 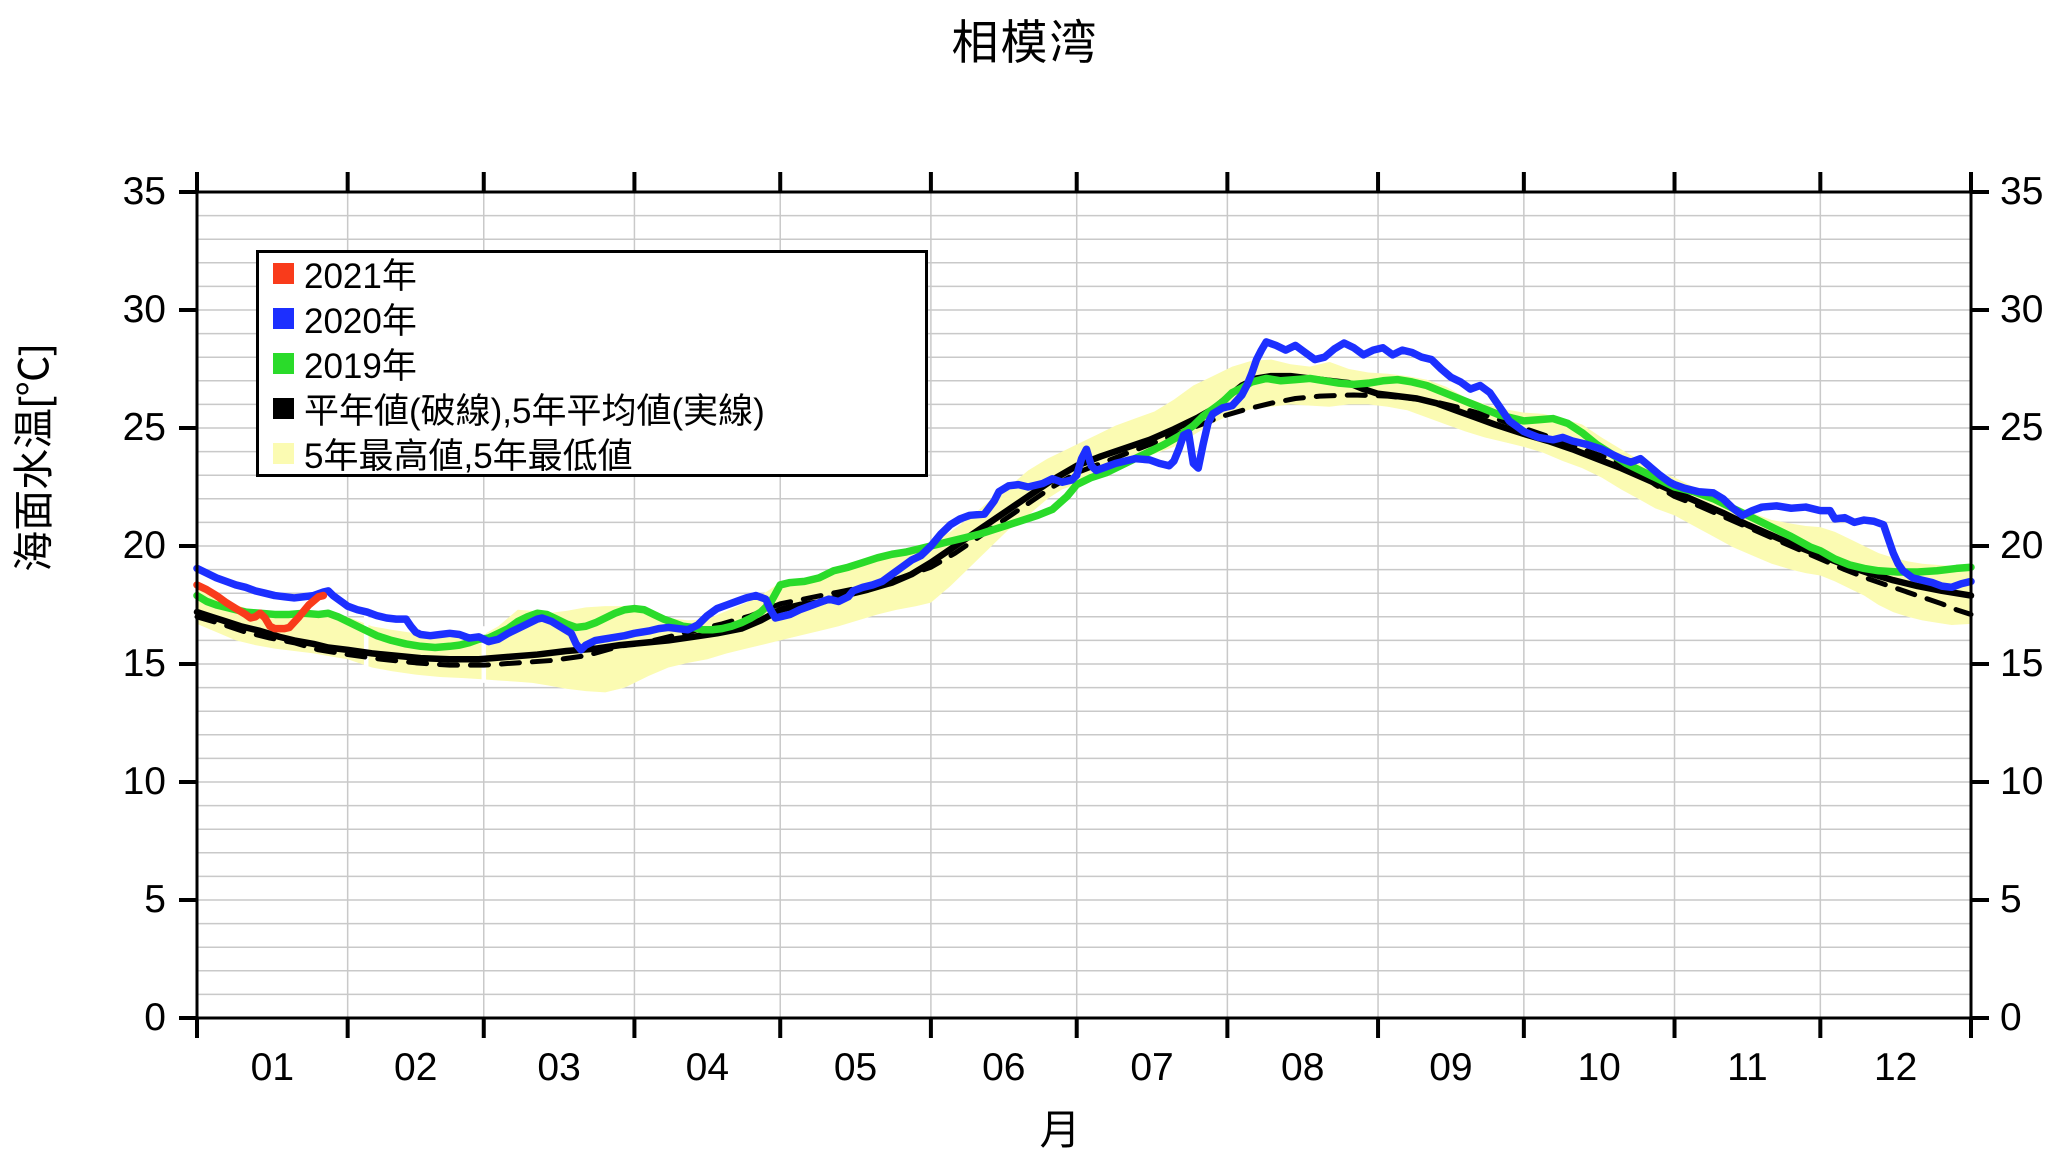 What do you see at coordinates (2022, 427) in the screenshot?
I see `y-tick-label-right: 25` at bounding box center [2022, 427].